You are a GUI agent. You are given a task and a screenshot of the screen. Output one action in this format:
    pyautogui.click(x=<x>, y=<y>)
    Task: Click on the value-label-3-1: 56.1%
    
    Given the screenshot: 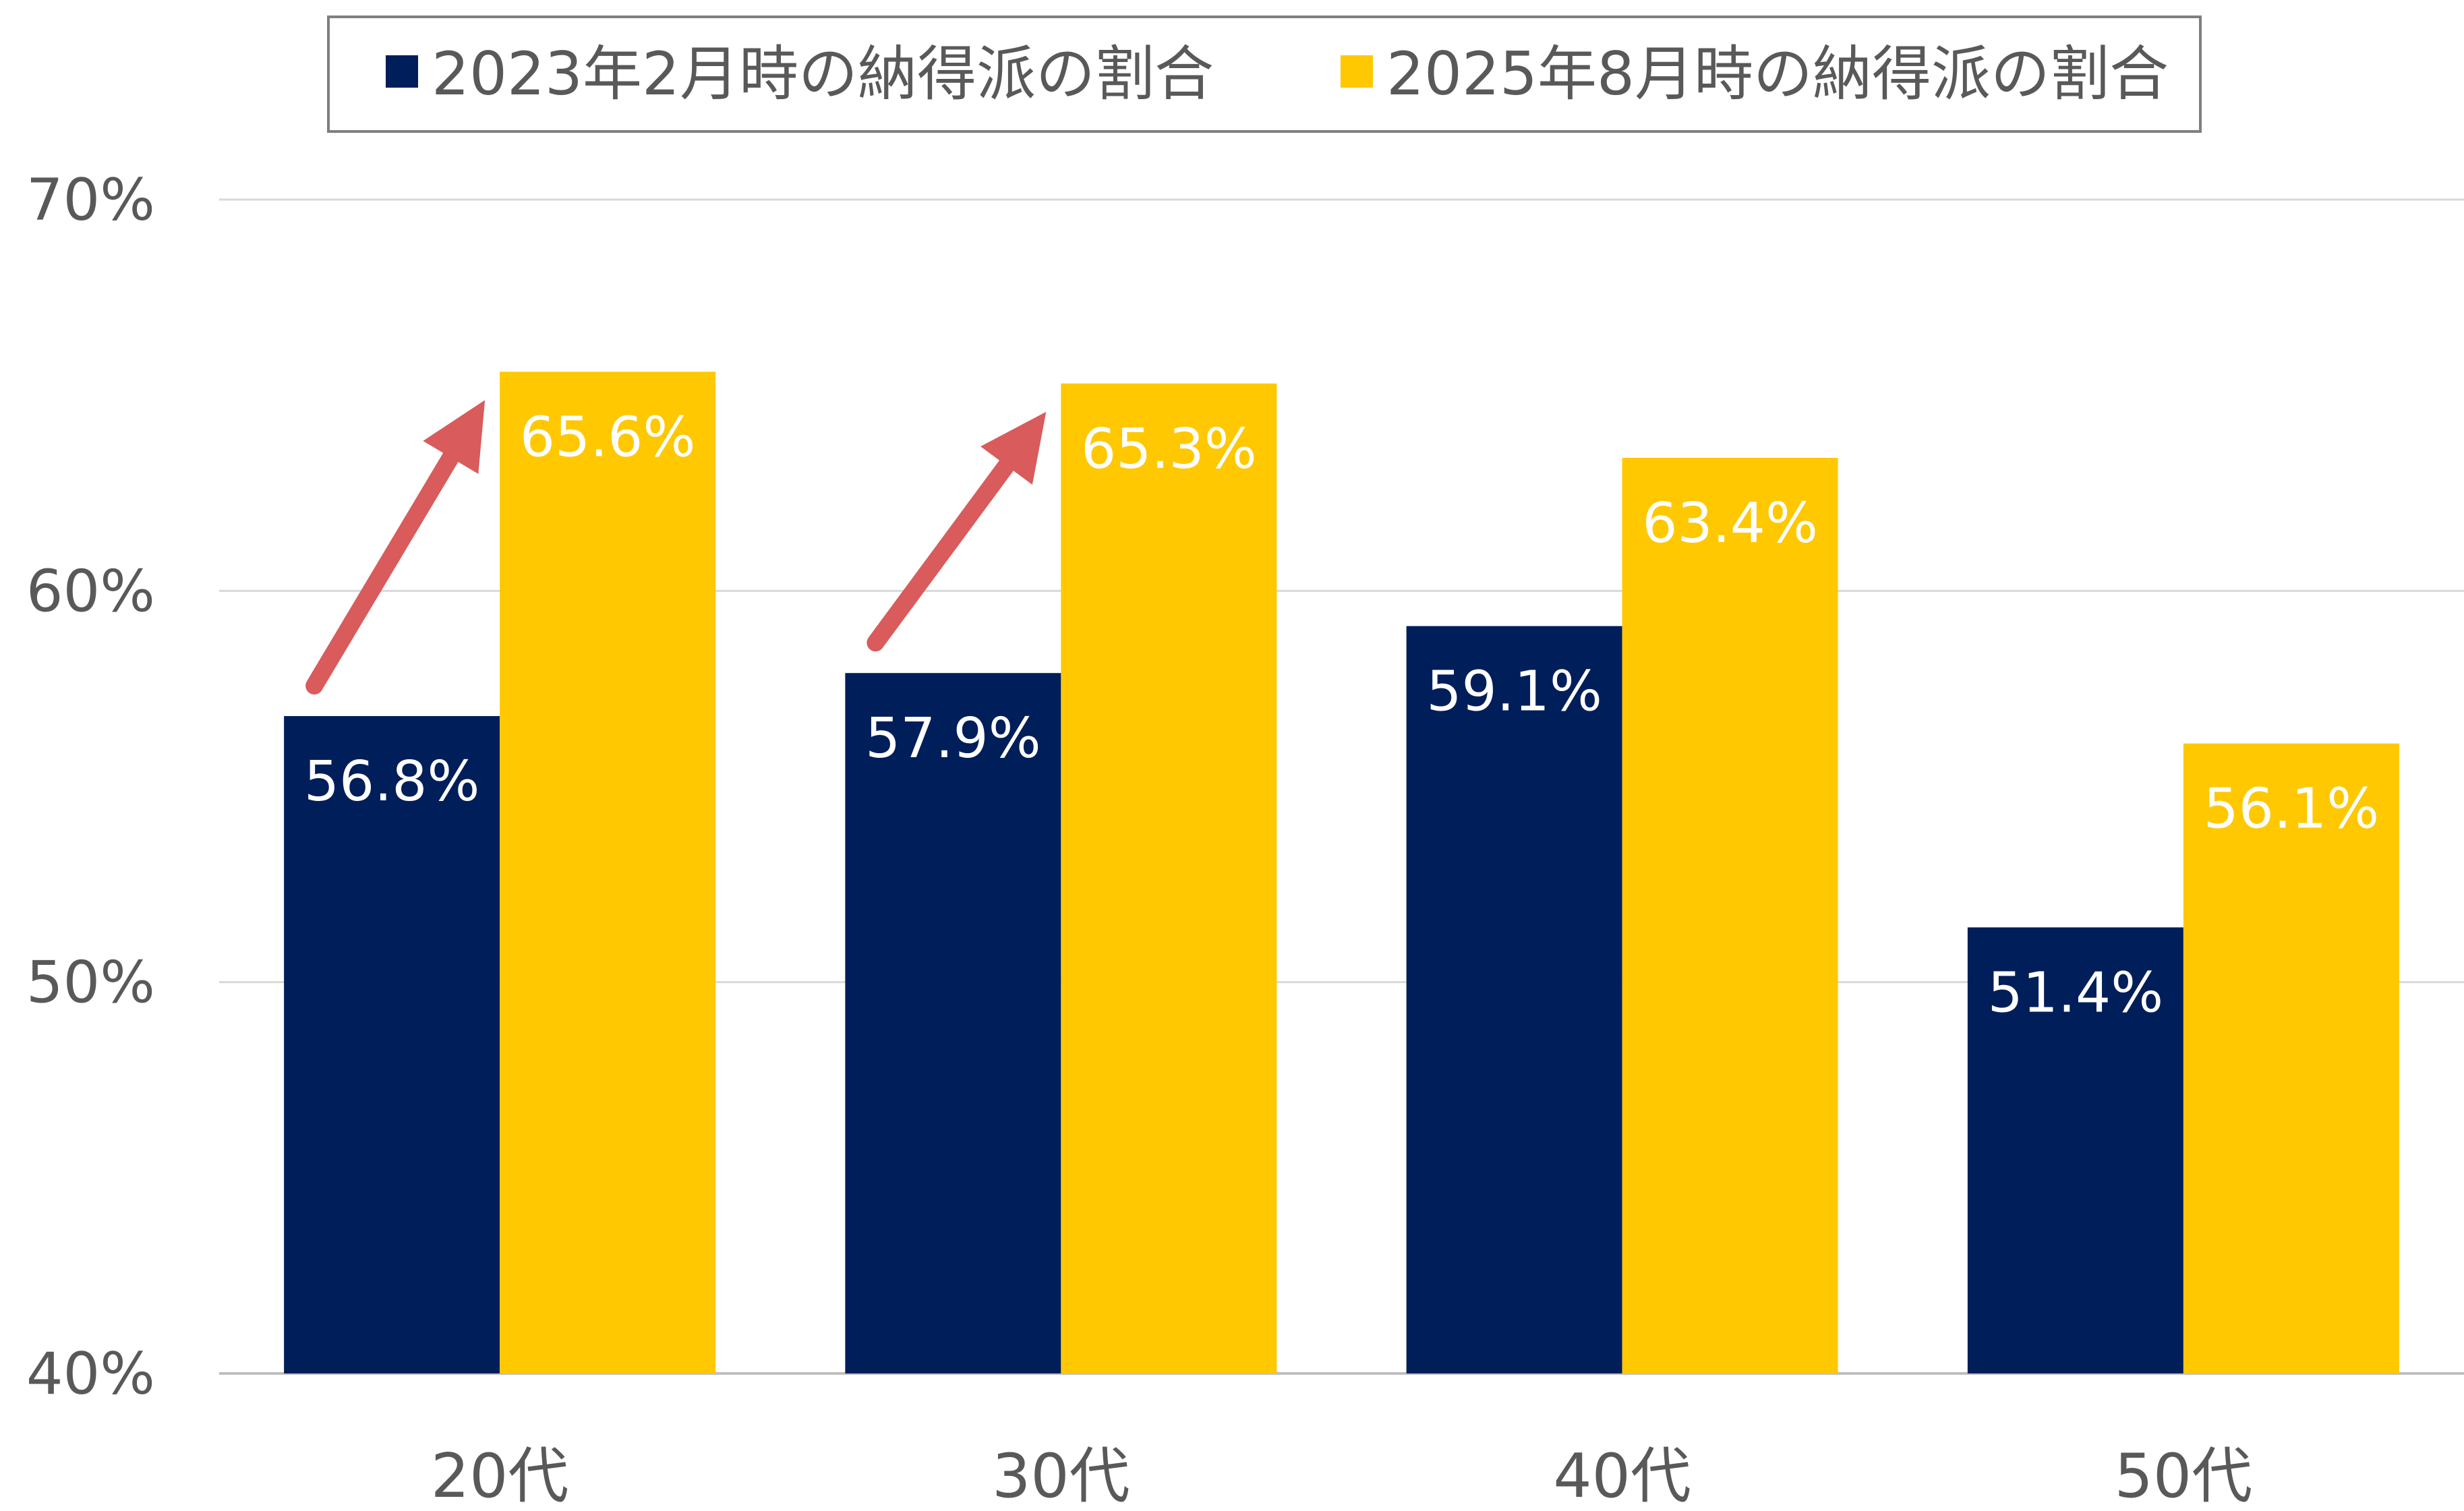 What is the action you would take?
    pyautogui.click(x=2292, y=809)
    